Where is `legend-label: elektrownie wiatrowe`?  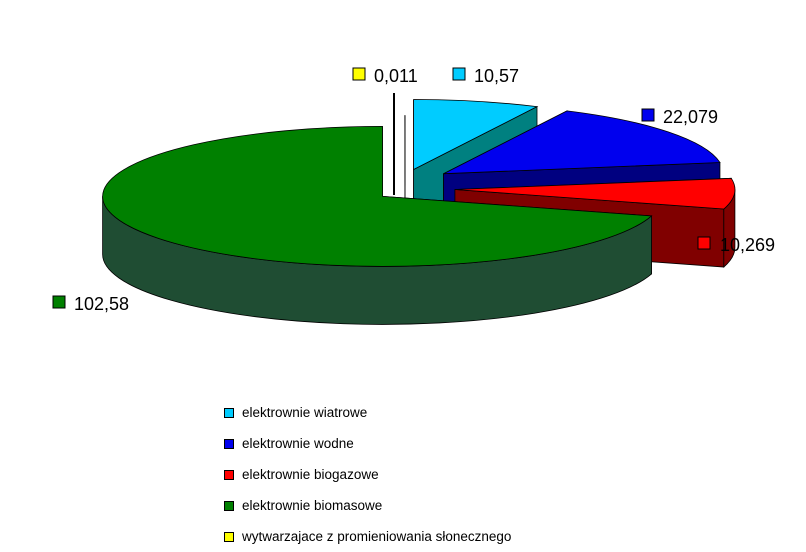
legend-label: elektrownie wiatrowe is located at coordinates (304, 412).